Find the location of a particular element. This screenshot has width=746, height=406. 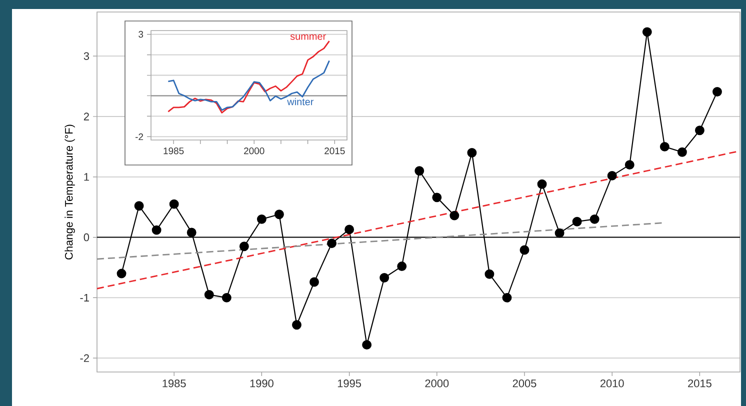

x-tick-label: 1995 is located at coordinates (350, 384).